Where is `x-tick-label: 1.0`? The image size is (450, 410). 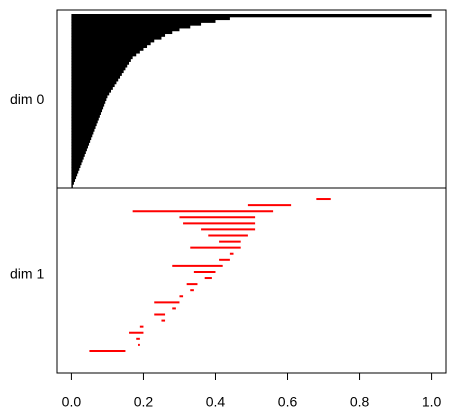
x-tick-label: 1.0 is located at coordinates (432, 402).